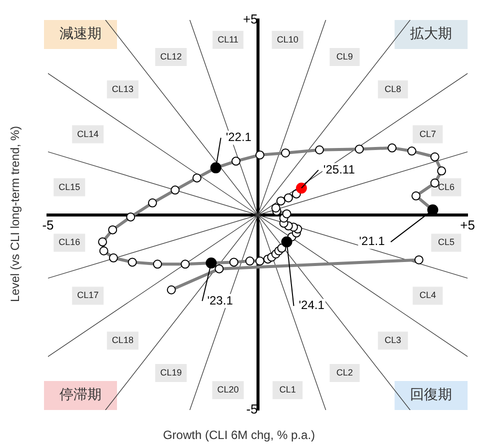 This screenshot has width=478, height=445. What do you see at coordinates (427, 295) in the screenshot?
I see `annotation: CL4` at bounding box center [427, 295].